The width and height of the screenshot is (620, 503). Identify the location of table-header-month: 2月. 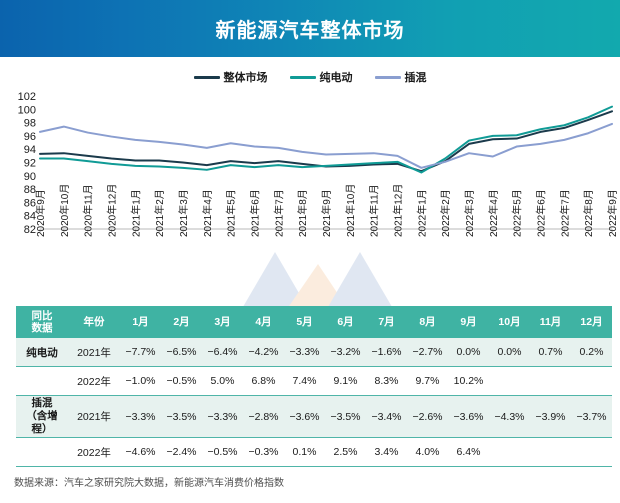
(181, 322).